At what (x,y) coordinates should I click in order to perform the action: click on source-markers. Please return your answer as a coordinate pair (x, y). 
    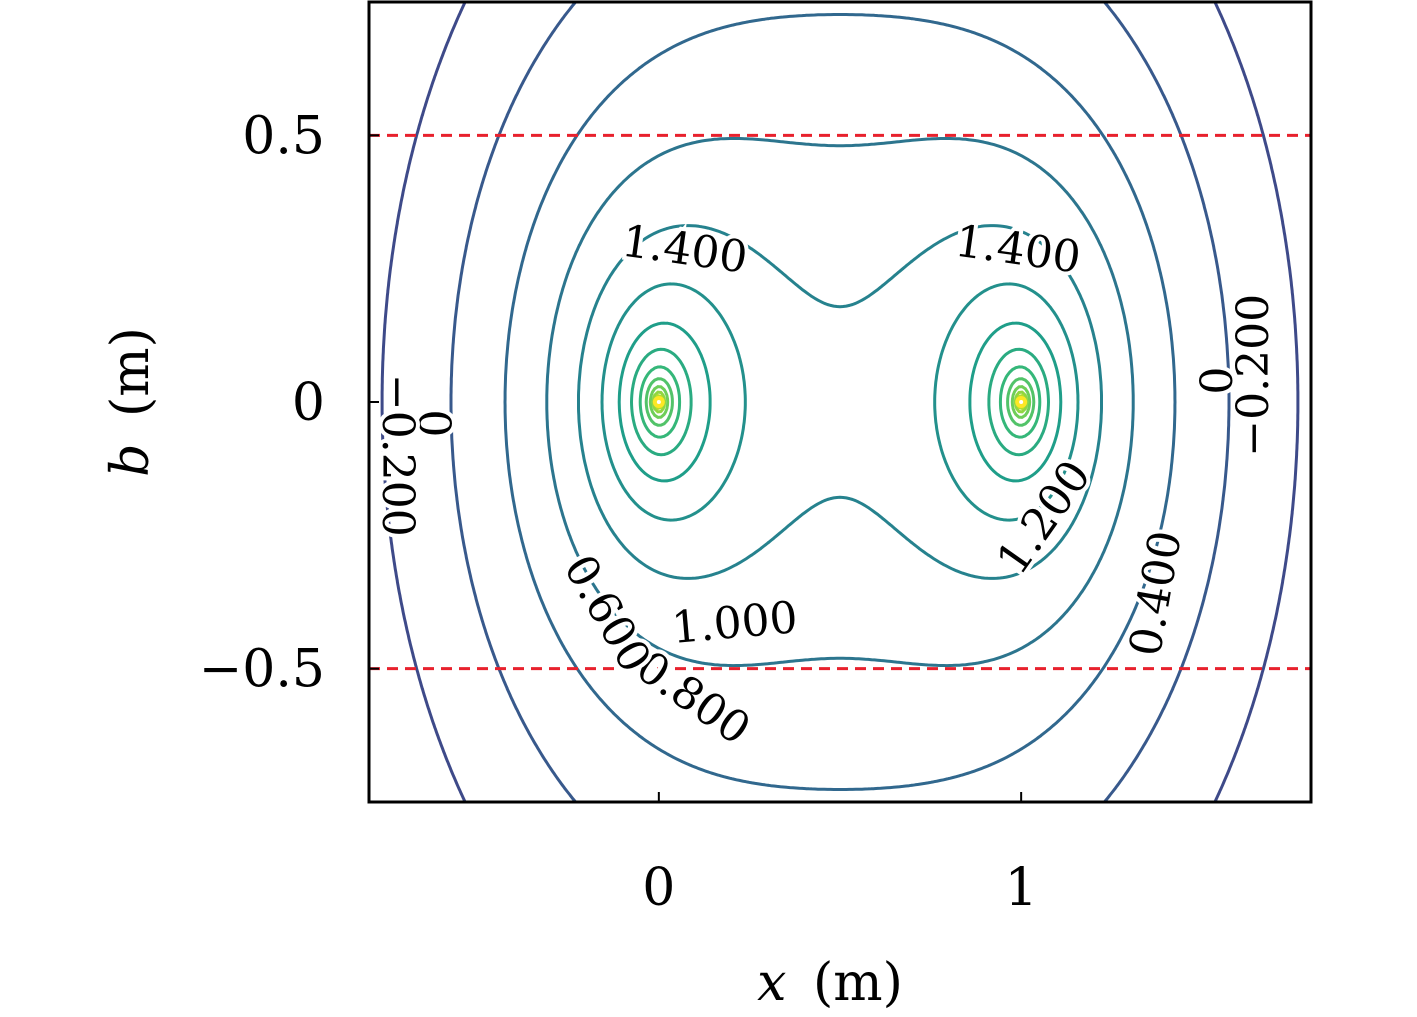
    Looking at the image, I should click on (840, 402).